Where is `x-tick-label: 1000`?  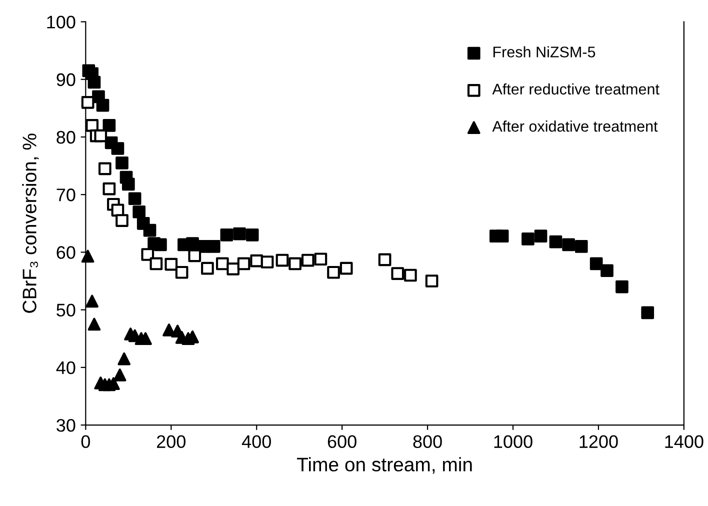
x-tick-label: 1000 is located at coordinates (513, 441).